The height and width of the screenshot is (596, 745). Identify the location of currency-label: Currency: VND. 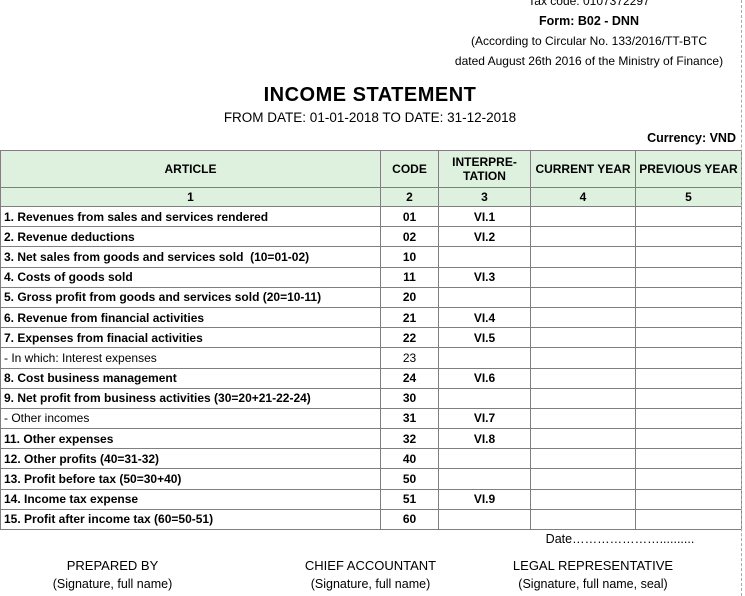
(691, 138).